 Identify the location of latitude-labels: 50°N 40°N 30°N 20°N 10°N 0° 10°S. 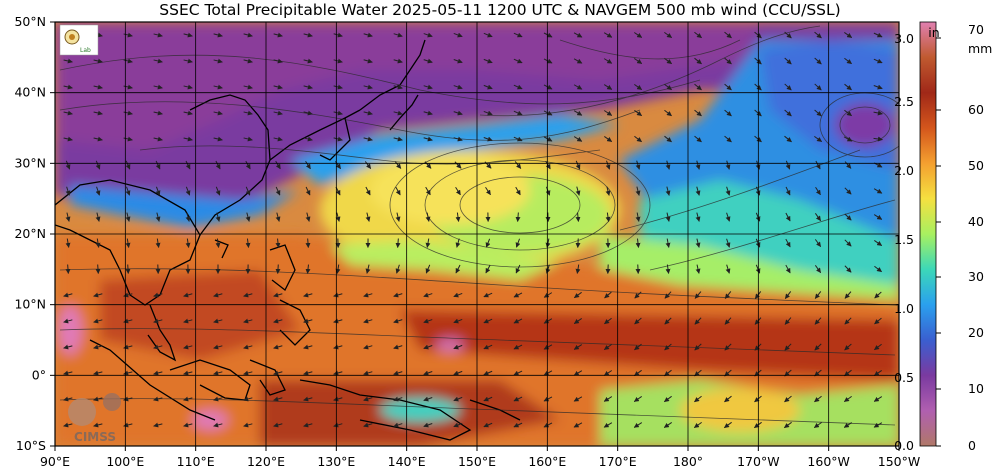
(34, 233).